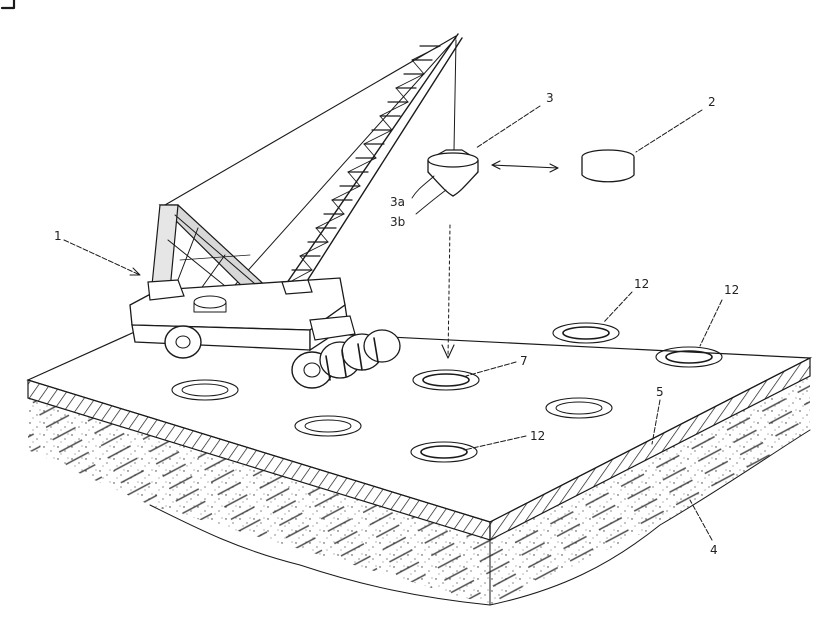 The height and width of the screenshot is (618, 840). Describe the element at coordinates (525, 166) in the screenshot. I see `exchange-arrow` at that location.